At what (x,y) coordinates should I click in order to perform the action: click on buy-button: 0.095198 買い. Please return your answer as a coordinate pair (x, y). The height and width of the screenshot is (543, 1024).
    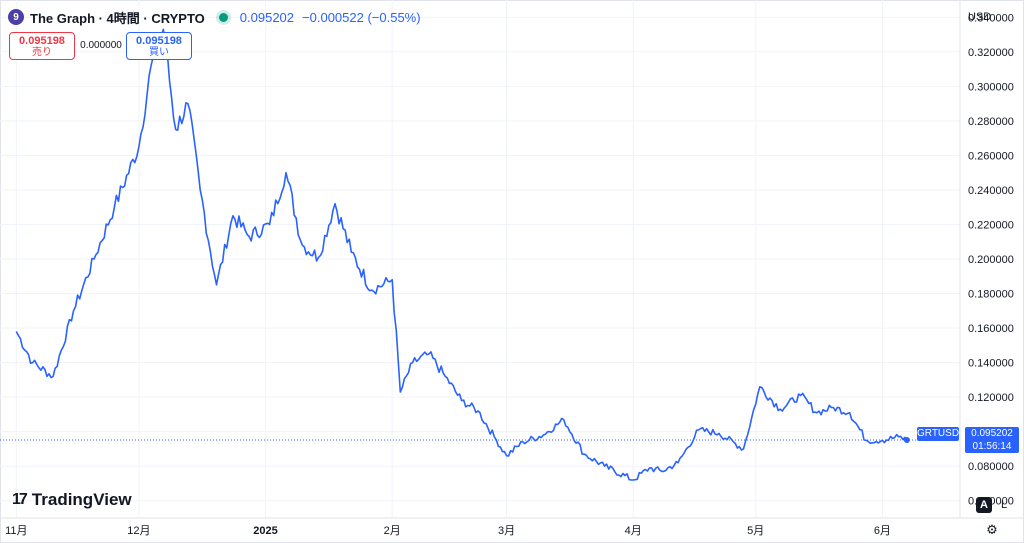
    Looking at the image, I should click on (159, 46).